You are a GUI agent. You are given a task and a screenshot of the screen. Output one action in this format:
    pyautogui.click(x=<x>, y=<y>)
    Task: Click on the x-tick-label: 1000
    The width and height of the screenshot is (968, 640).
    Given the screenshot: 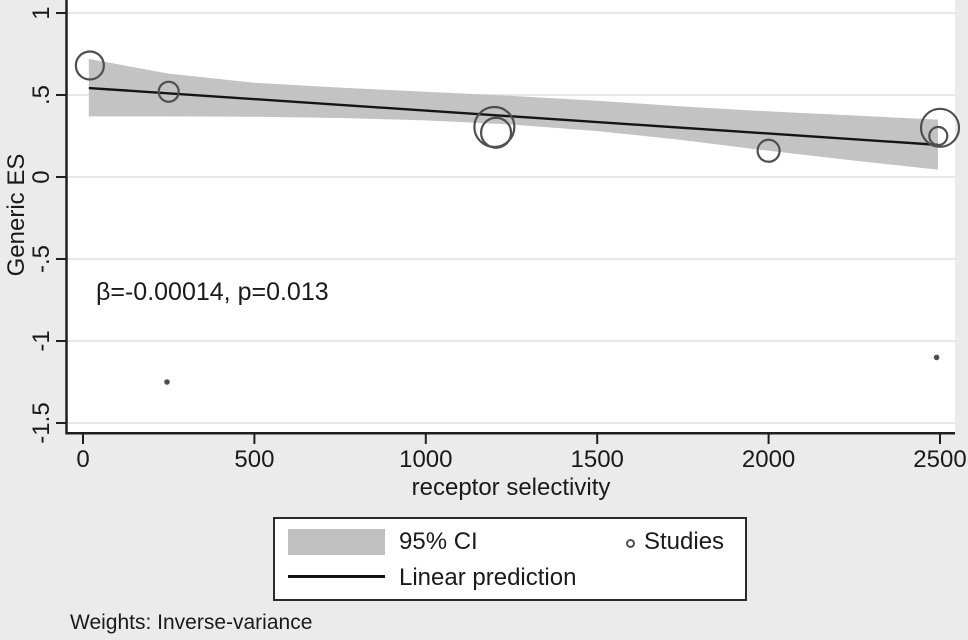 What is the action you would take?
    pyautogui.click(x=425, y=459)
    